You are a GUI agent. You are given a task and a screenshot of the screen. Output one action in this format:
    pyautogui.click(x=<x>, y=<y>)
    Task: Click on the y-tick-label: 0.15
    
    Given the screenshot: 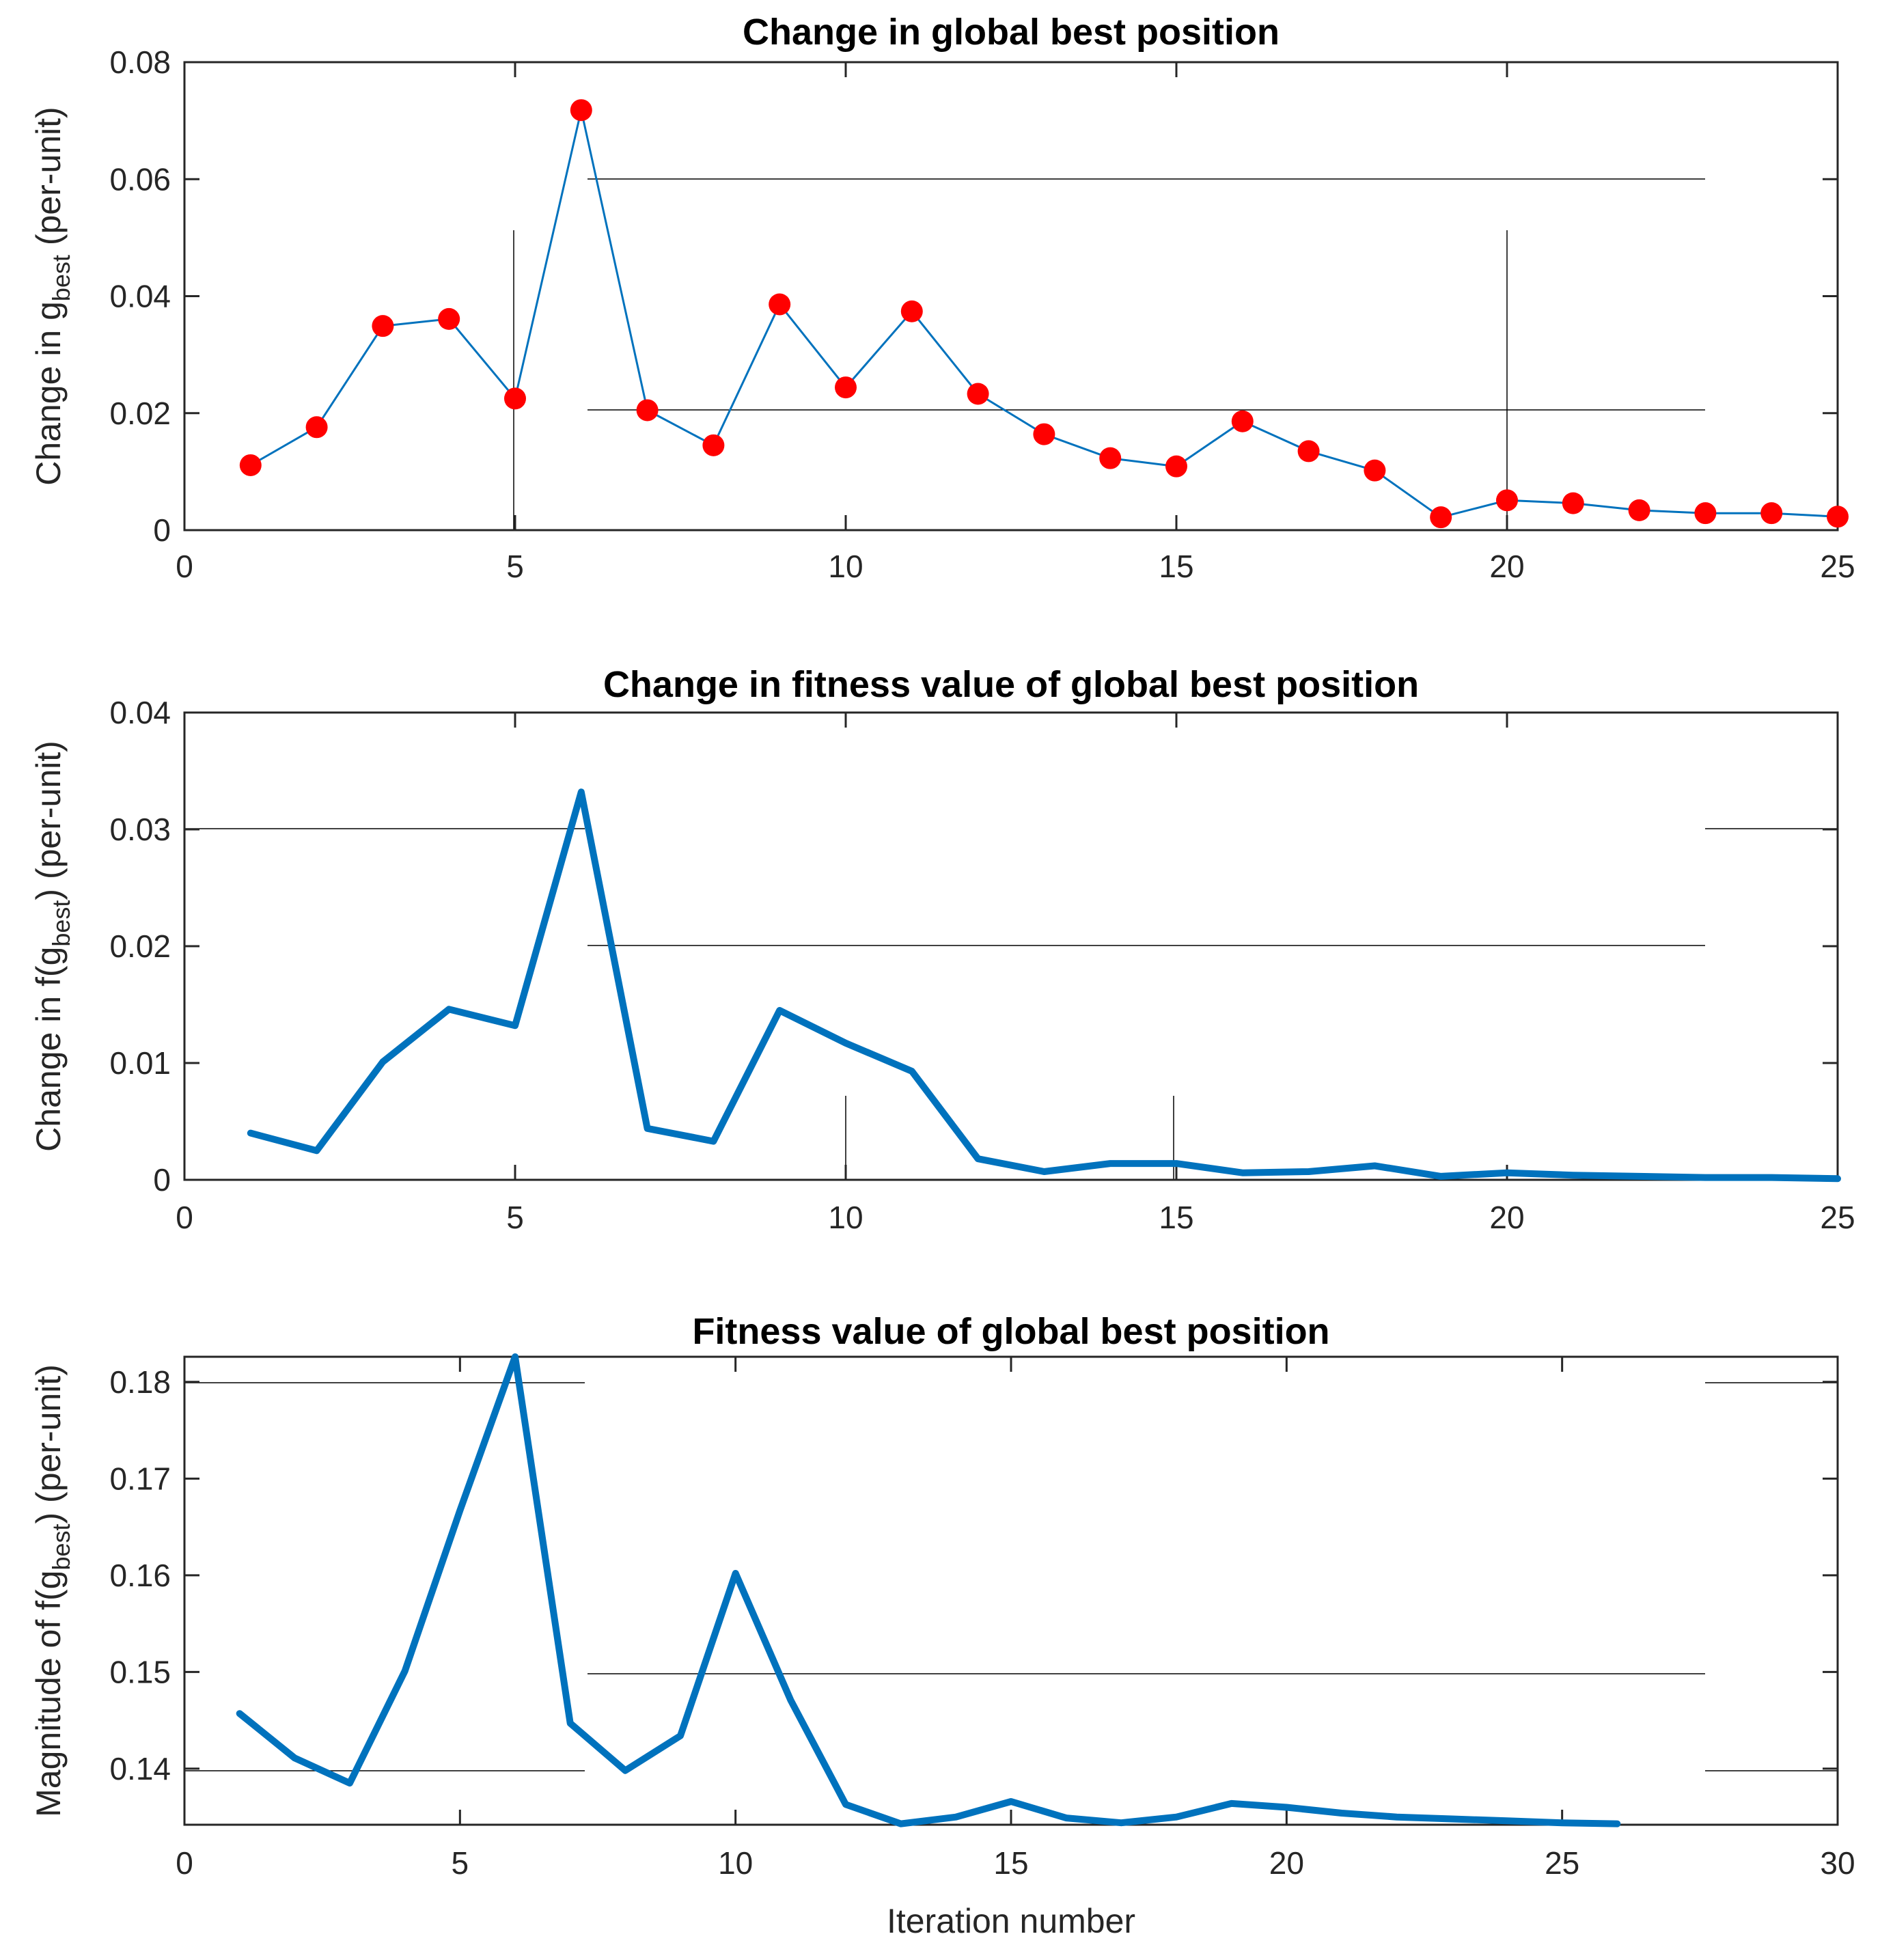 What is the action you would take?
    pyautogui.click(x=140, y=1672)
    